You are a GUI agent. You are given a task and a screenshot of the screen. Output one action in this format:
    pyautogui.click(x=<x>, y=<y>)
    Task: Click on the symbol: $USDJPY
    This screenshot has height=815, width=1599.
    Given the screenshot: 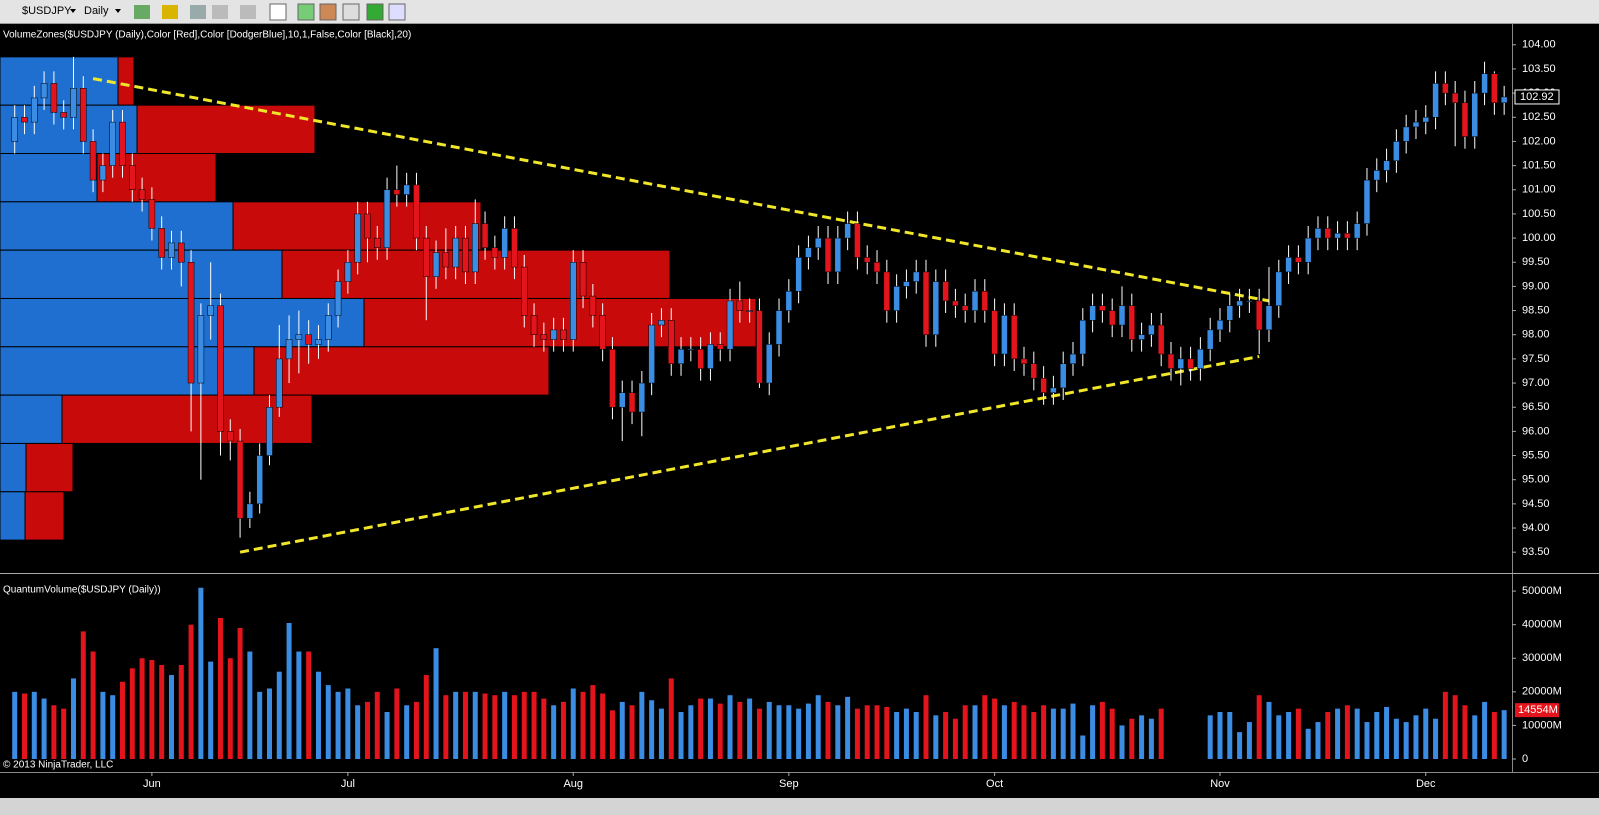 What is the action you would take?
    pyautogui.click(x=47, y=11)
    